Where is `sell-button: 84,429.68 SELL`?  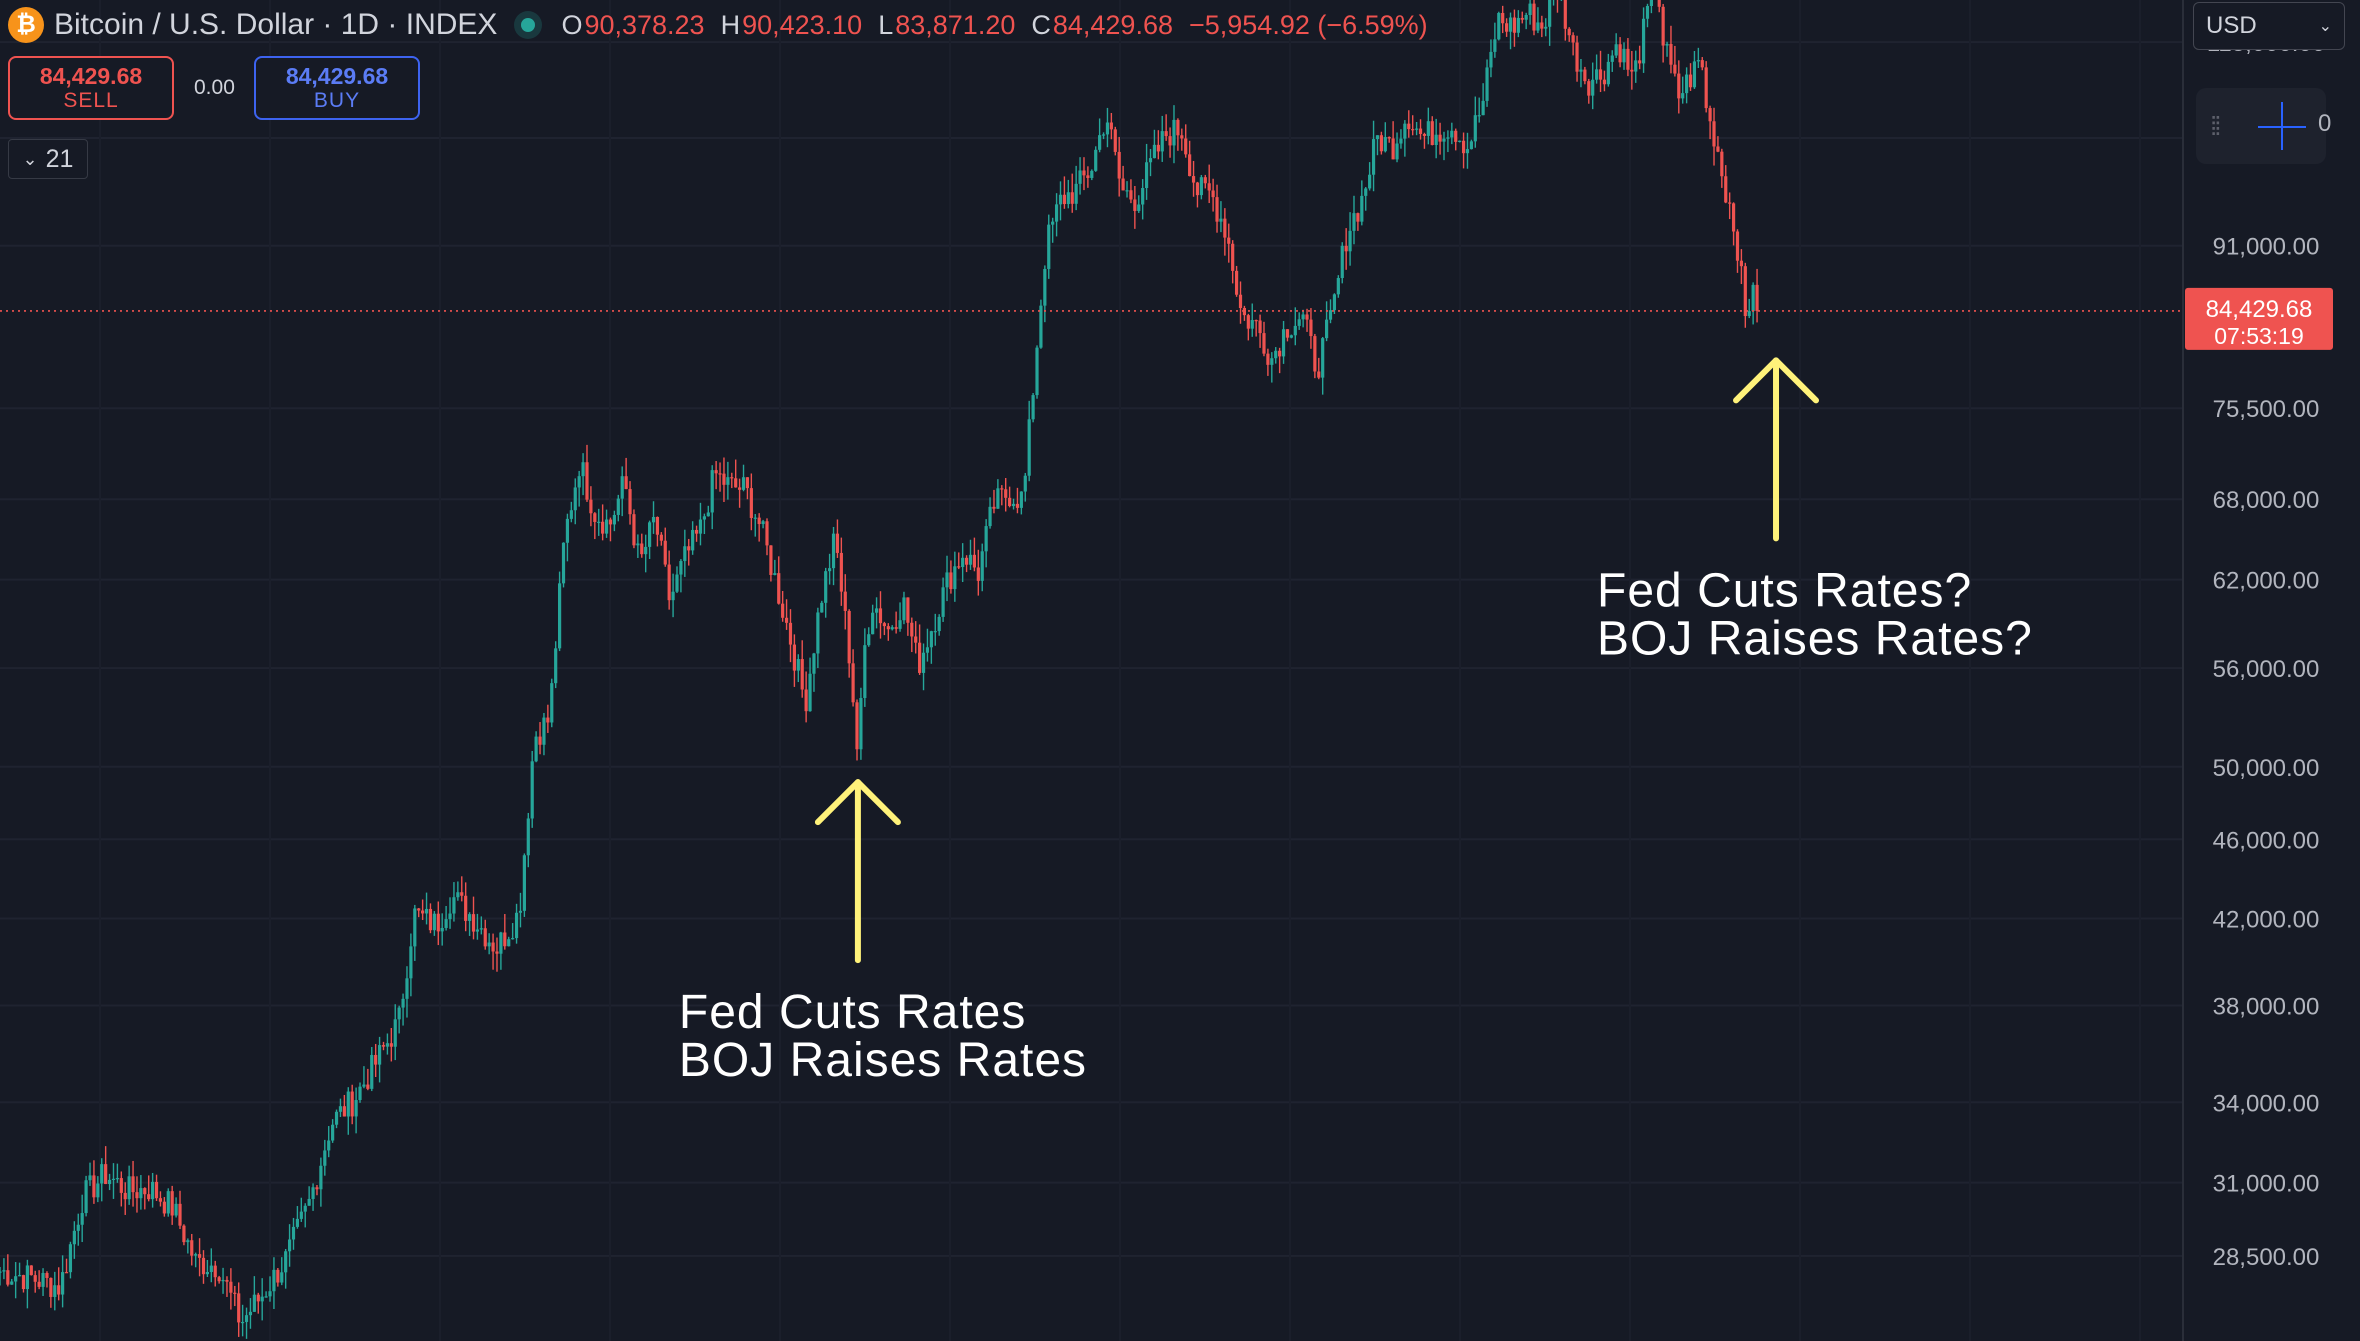 sell-button: 84,429.68 SELL is located at coordinates (91, 88).